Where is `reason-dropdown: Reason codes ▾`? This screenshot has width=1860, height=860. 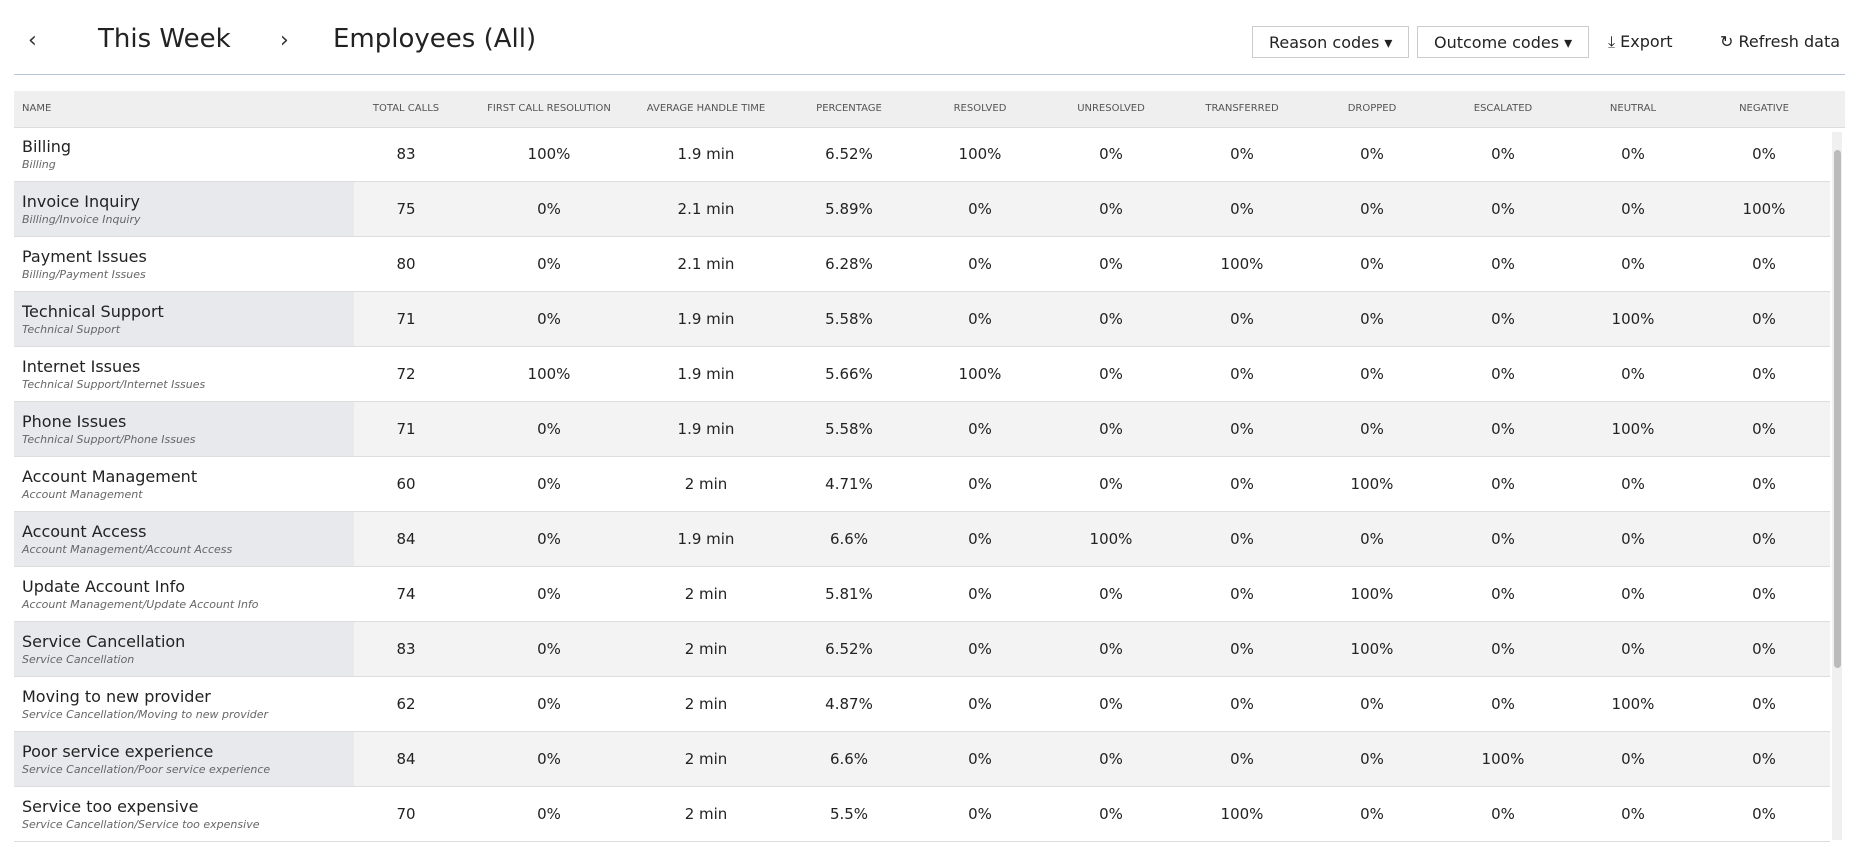 reason-dropdown: Reason codes ▾ is located at coordinates (1331, 42).